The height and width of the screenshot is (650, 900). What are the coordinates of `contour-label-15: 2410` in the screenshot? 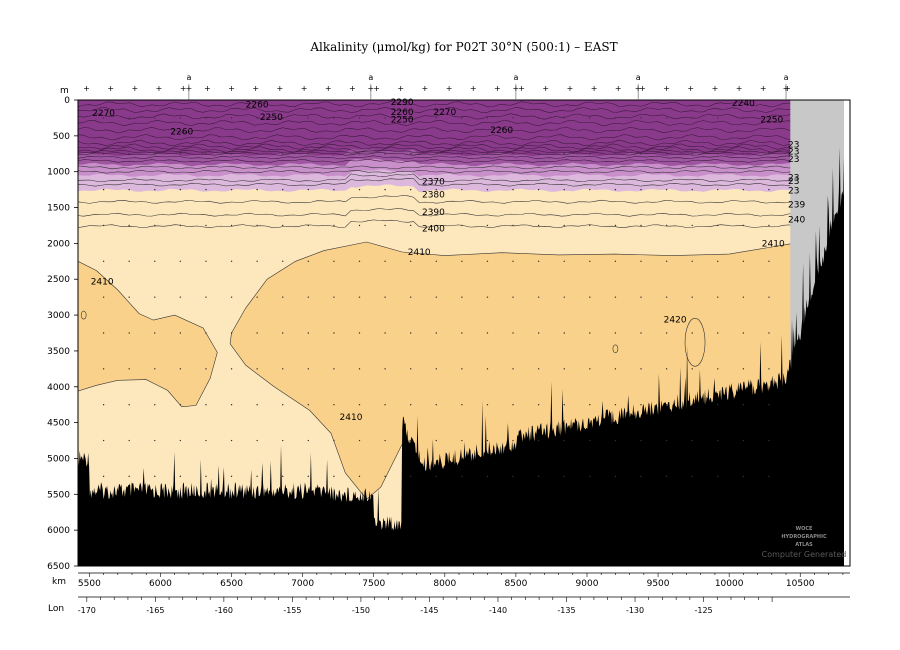 It's located at (419, 253).